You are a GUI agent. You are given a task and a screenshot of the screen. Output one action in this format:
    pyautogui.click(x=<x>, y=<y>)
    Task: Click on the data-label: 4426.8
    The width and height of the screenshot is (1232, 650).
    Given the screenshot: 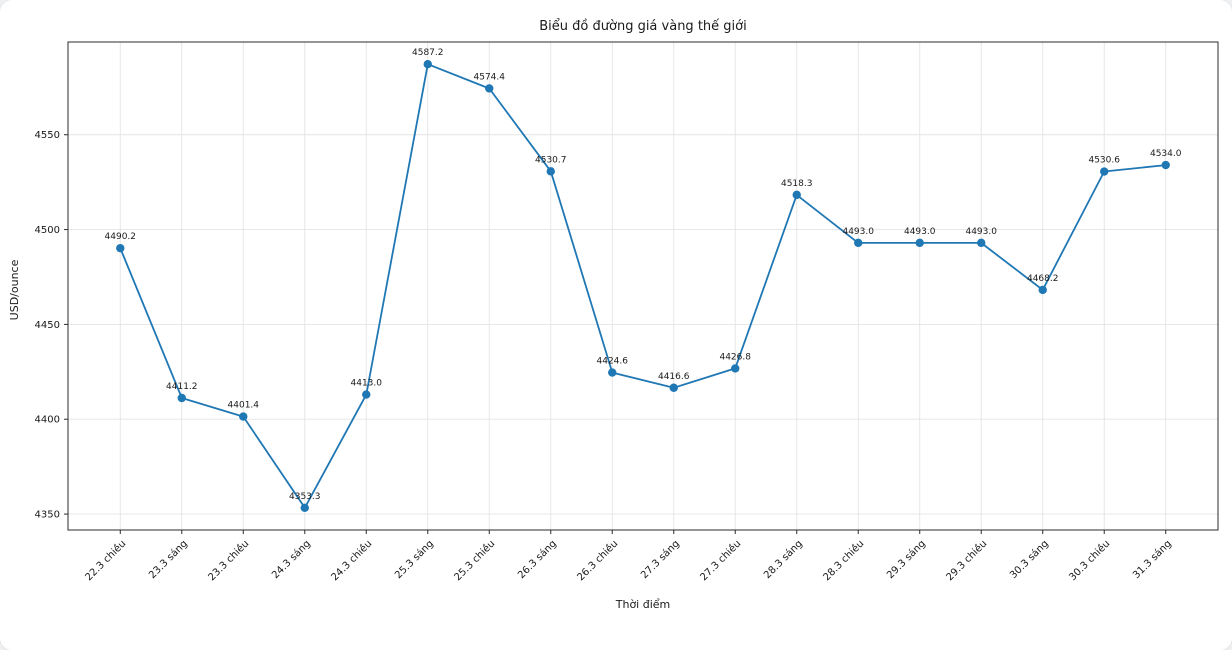 What is the action you would take?
    pyautogui.click(x=735, y=357)
    